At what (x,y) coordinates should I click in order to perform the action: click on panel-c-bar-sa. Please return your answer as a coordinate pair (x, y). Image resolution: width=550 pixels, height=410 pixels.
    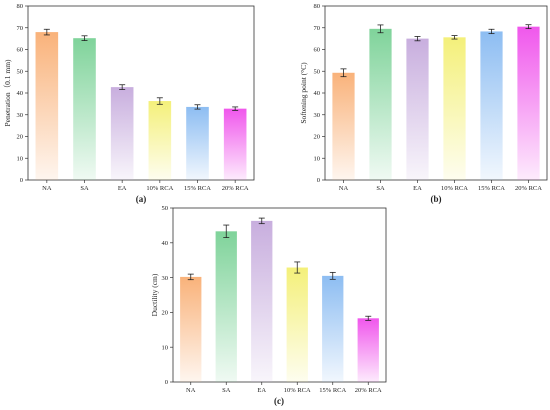
    Looking at the image, I should click on (226, 306).